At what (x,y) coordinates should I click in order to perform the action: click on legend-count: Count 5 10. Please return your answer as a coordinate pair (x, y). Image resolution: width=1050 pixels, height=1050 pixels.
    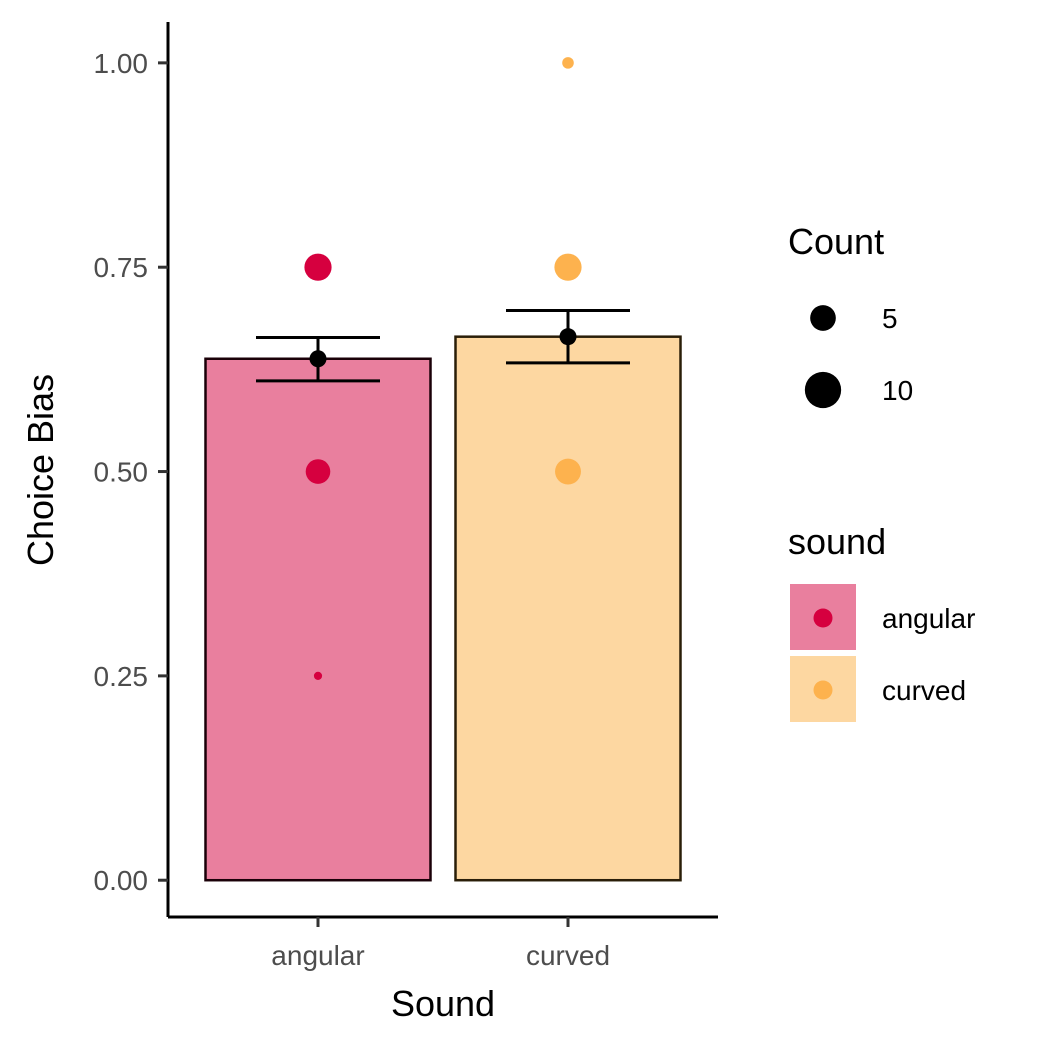
    Looking at the image, I should click on (850, 315).